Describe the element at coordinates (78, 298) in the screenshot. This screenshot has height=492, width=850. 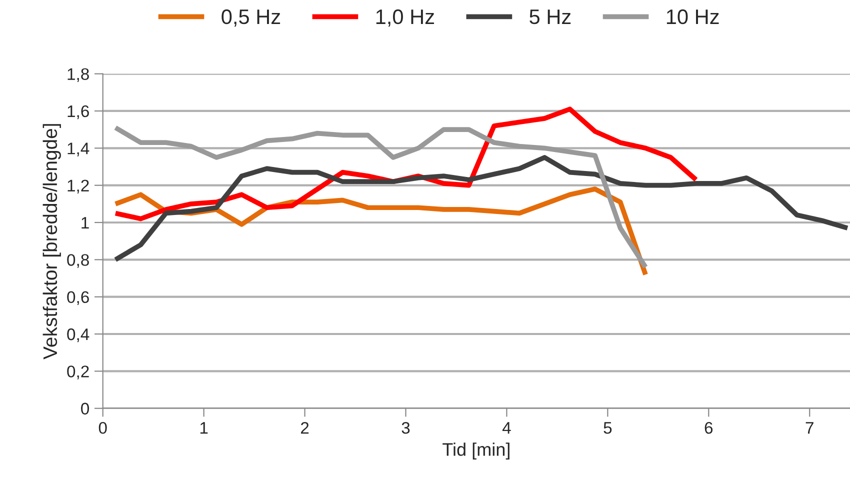
I see `y-tick-label: 0,6` at that location.